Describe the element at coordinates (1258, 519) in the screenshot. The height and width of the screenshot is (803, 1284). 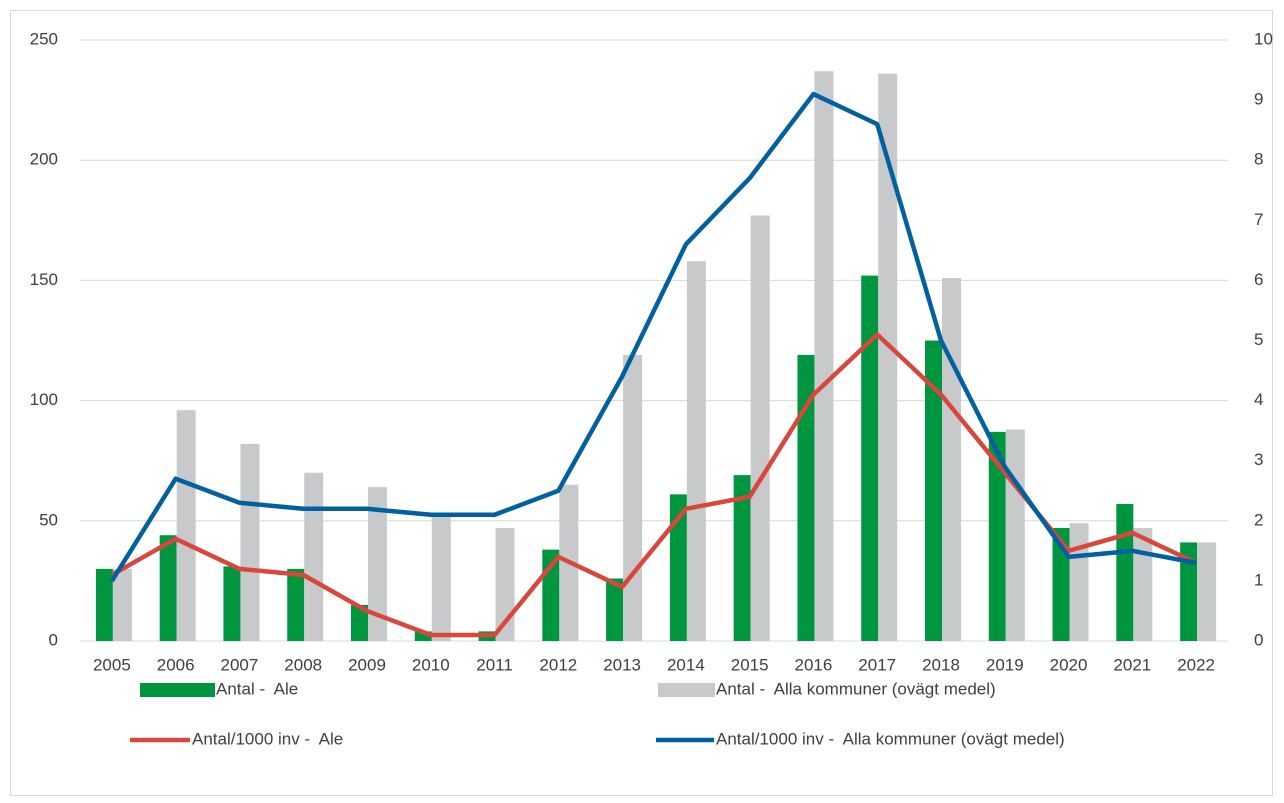
I see `y2-tick-label: 2` at that location.